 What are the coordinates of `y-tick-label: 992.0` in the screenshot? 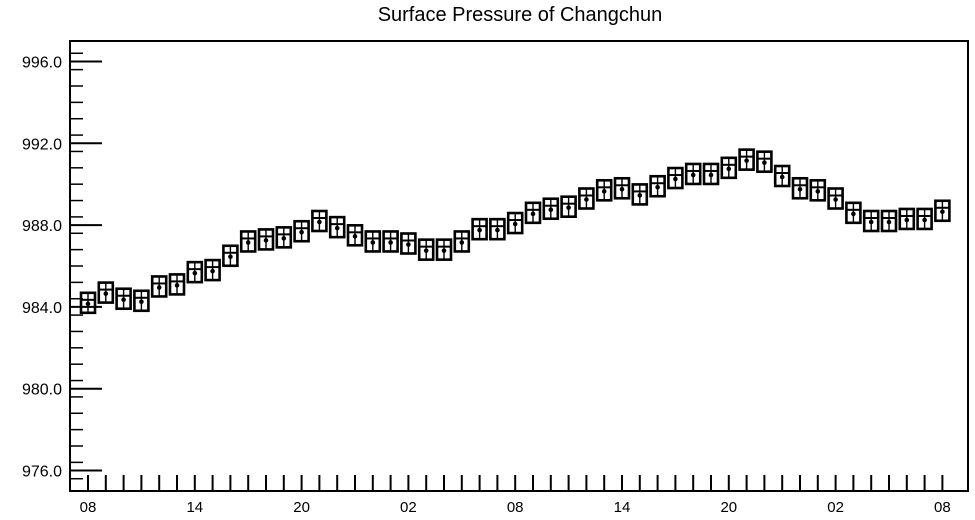 It's located at (42, 144).